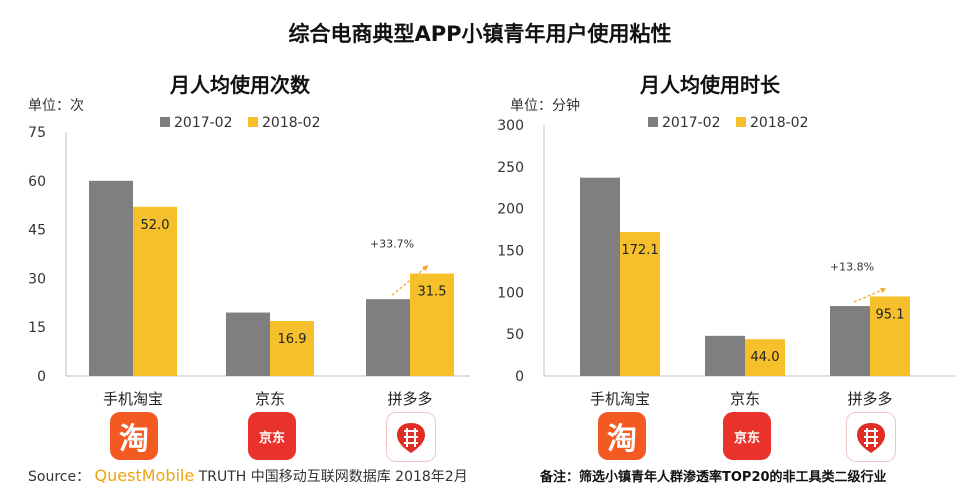 This screenshot has height=500, width=960. Describe the element at coordinates (510, 126) in the screenshot. I see `y-tick-label: 300` at that location.